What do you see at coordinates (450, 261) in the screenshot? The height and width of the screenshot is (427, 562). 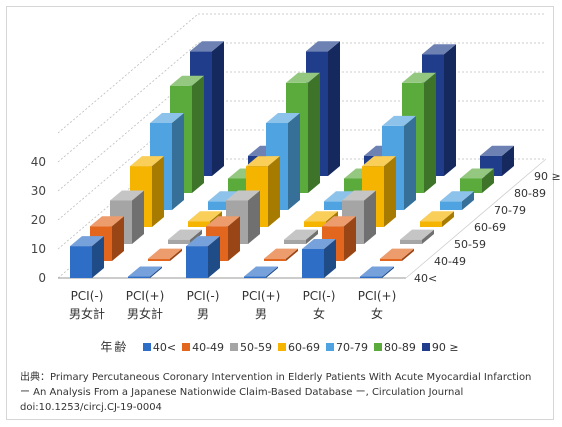 I see `depth-label: 40-49` at bounding box center [450, 261].